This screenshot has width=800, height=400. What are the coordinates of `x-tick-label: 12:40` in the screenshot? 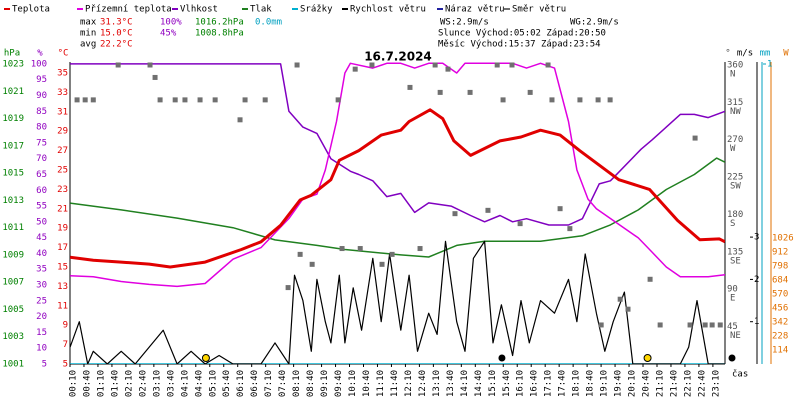 It's located at (423, 383).